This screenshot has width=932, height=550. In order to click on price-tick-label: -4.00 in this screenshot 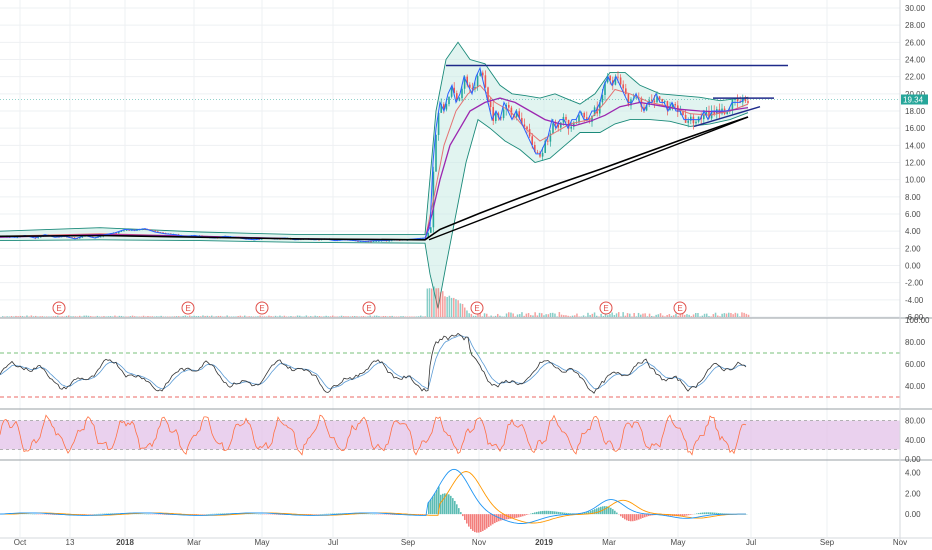, I will do `click(914, 300)`.